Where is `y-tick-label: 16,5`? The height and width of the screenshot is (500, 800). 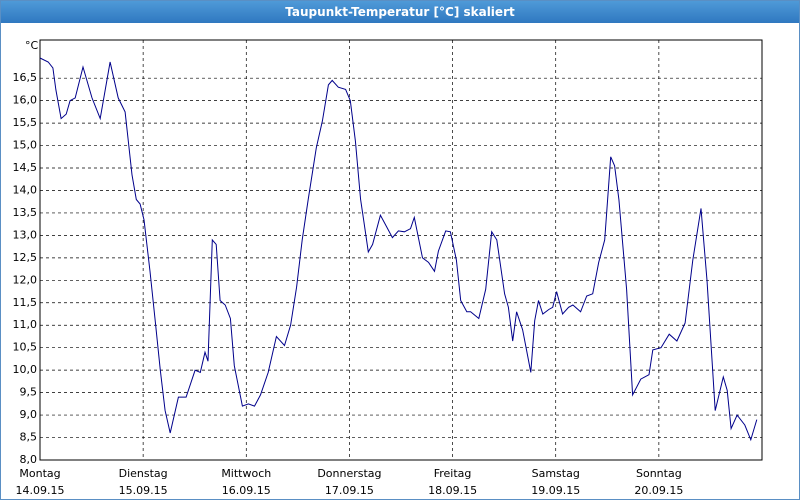 y-tick-label: 16,5 is located at coordinates (25, 77).